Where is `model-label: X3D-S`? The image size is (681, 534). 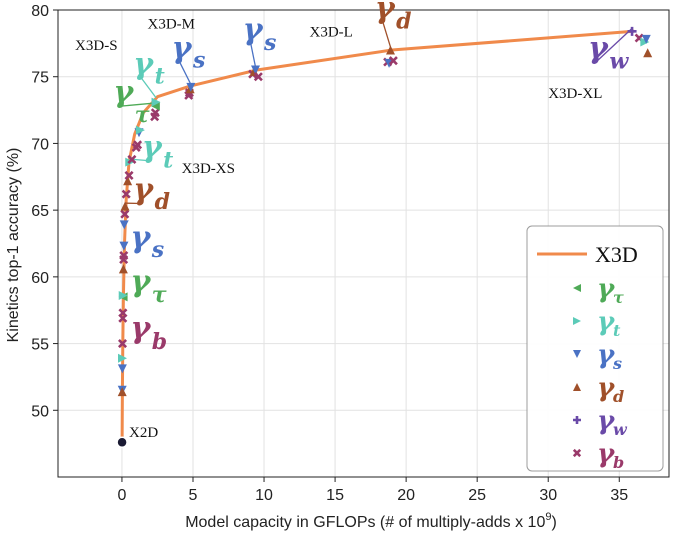 model-label: X3D-S is located at coordinates (96, 46).